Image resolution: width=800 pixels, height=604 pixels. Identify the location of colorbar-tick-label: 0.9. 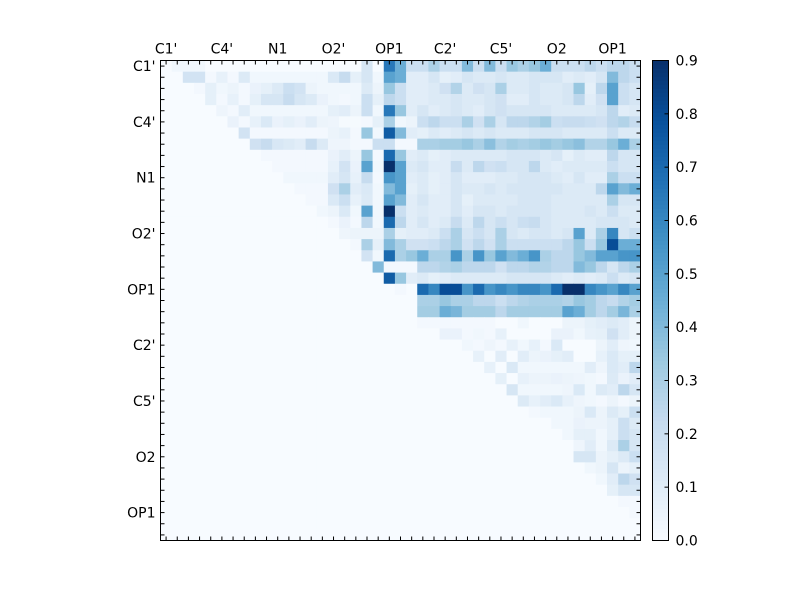
(687, 62).